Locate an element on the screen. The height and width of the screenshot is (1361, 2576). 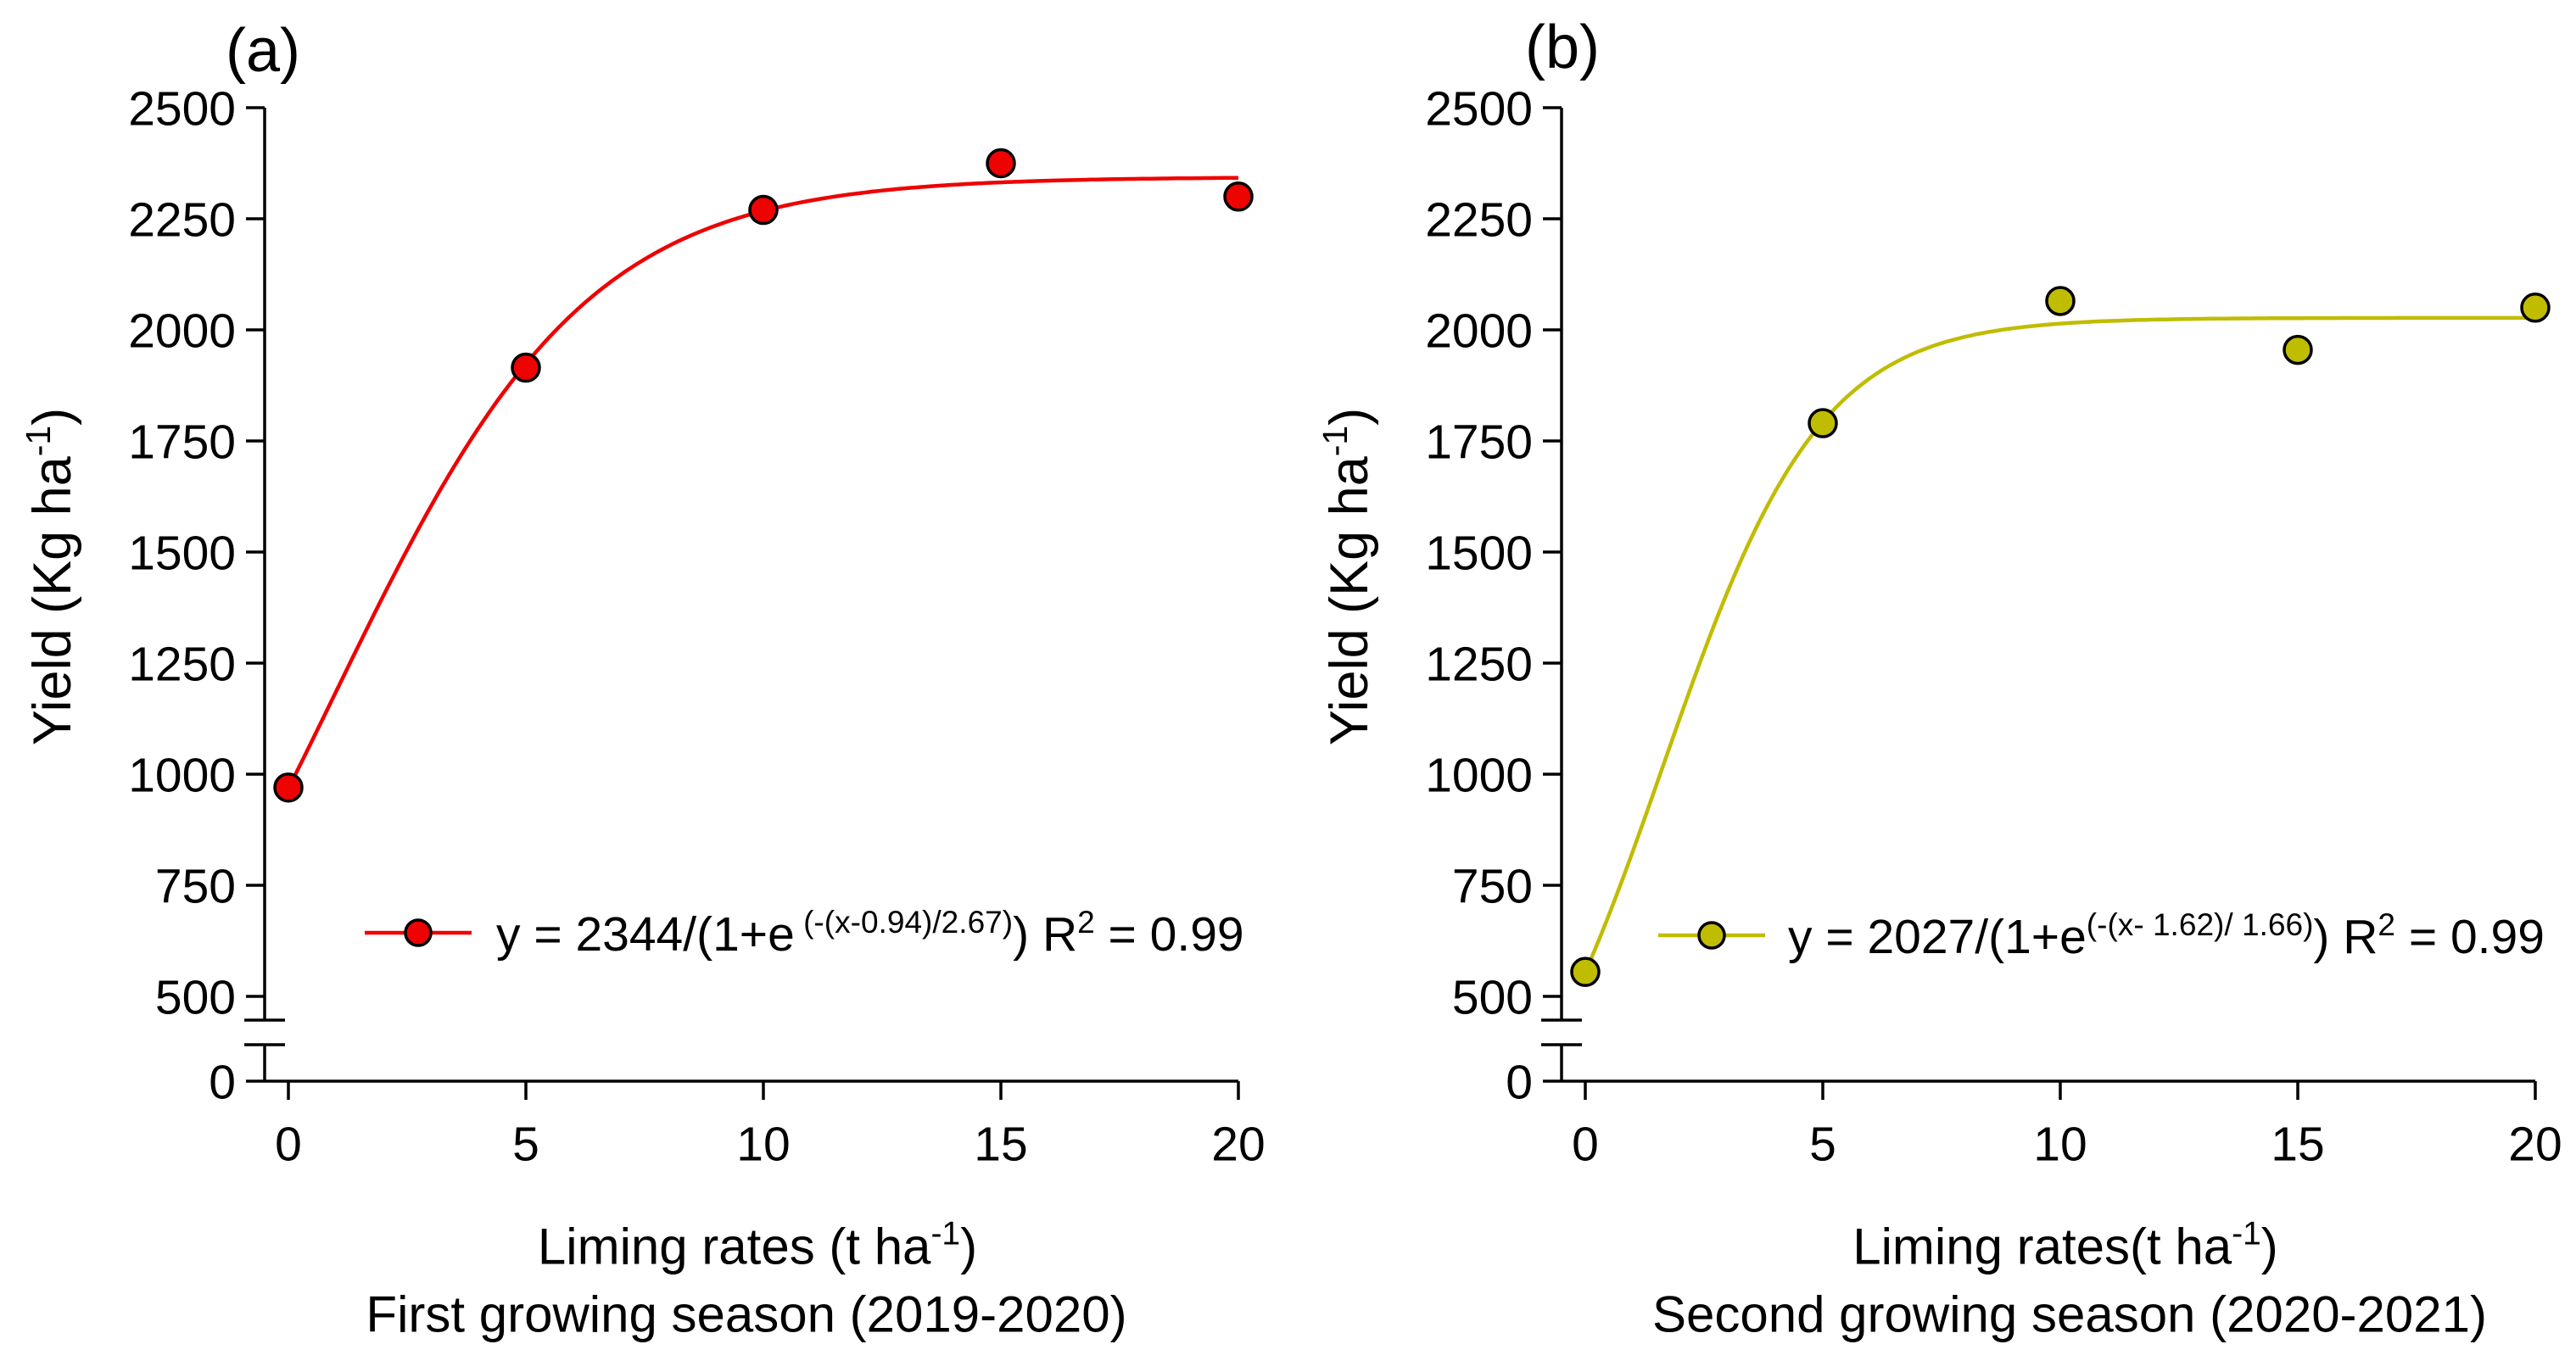
panel-b-y-axis-title-text: Yield (Kg ha is located at coordinates (1349, 601).